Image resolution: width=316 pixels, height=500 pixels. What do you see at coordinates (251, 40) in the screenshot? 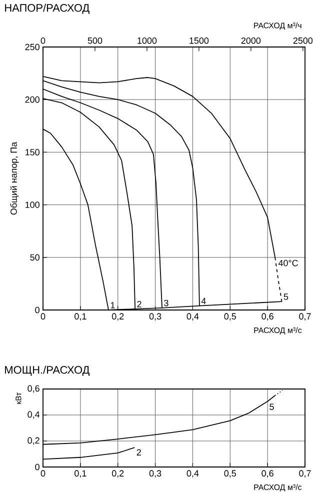
I see `x2-tick-label: 2000` at bounding box center [251, 40].